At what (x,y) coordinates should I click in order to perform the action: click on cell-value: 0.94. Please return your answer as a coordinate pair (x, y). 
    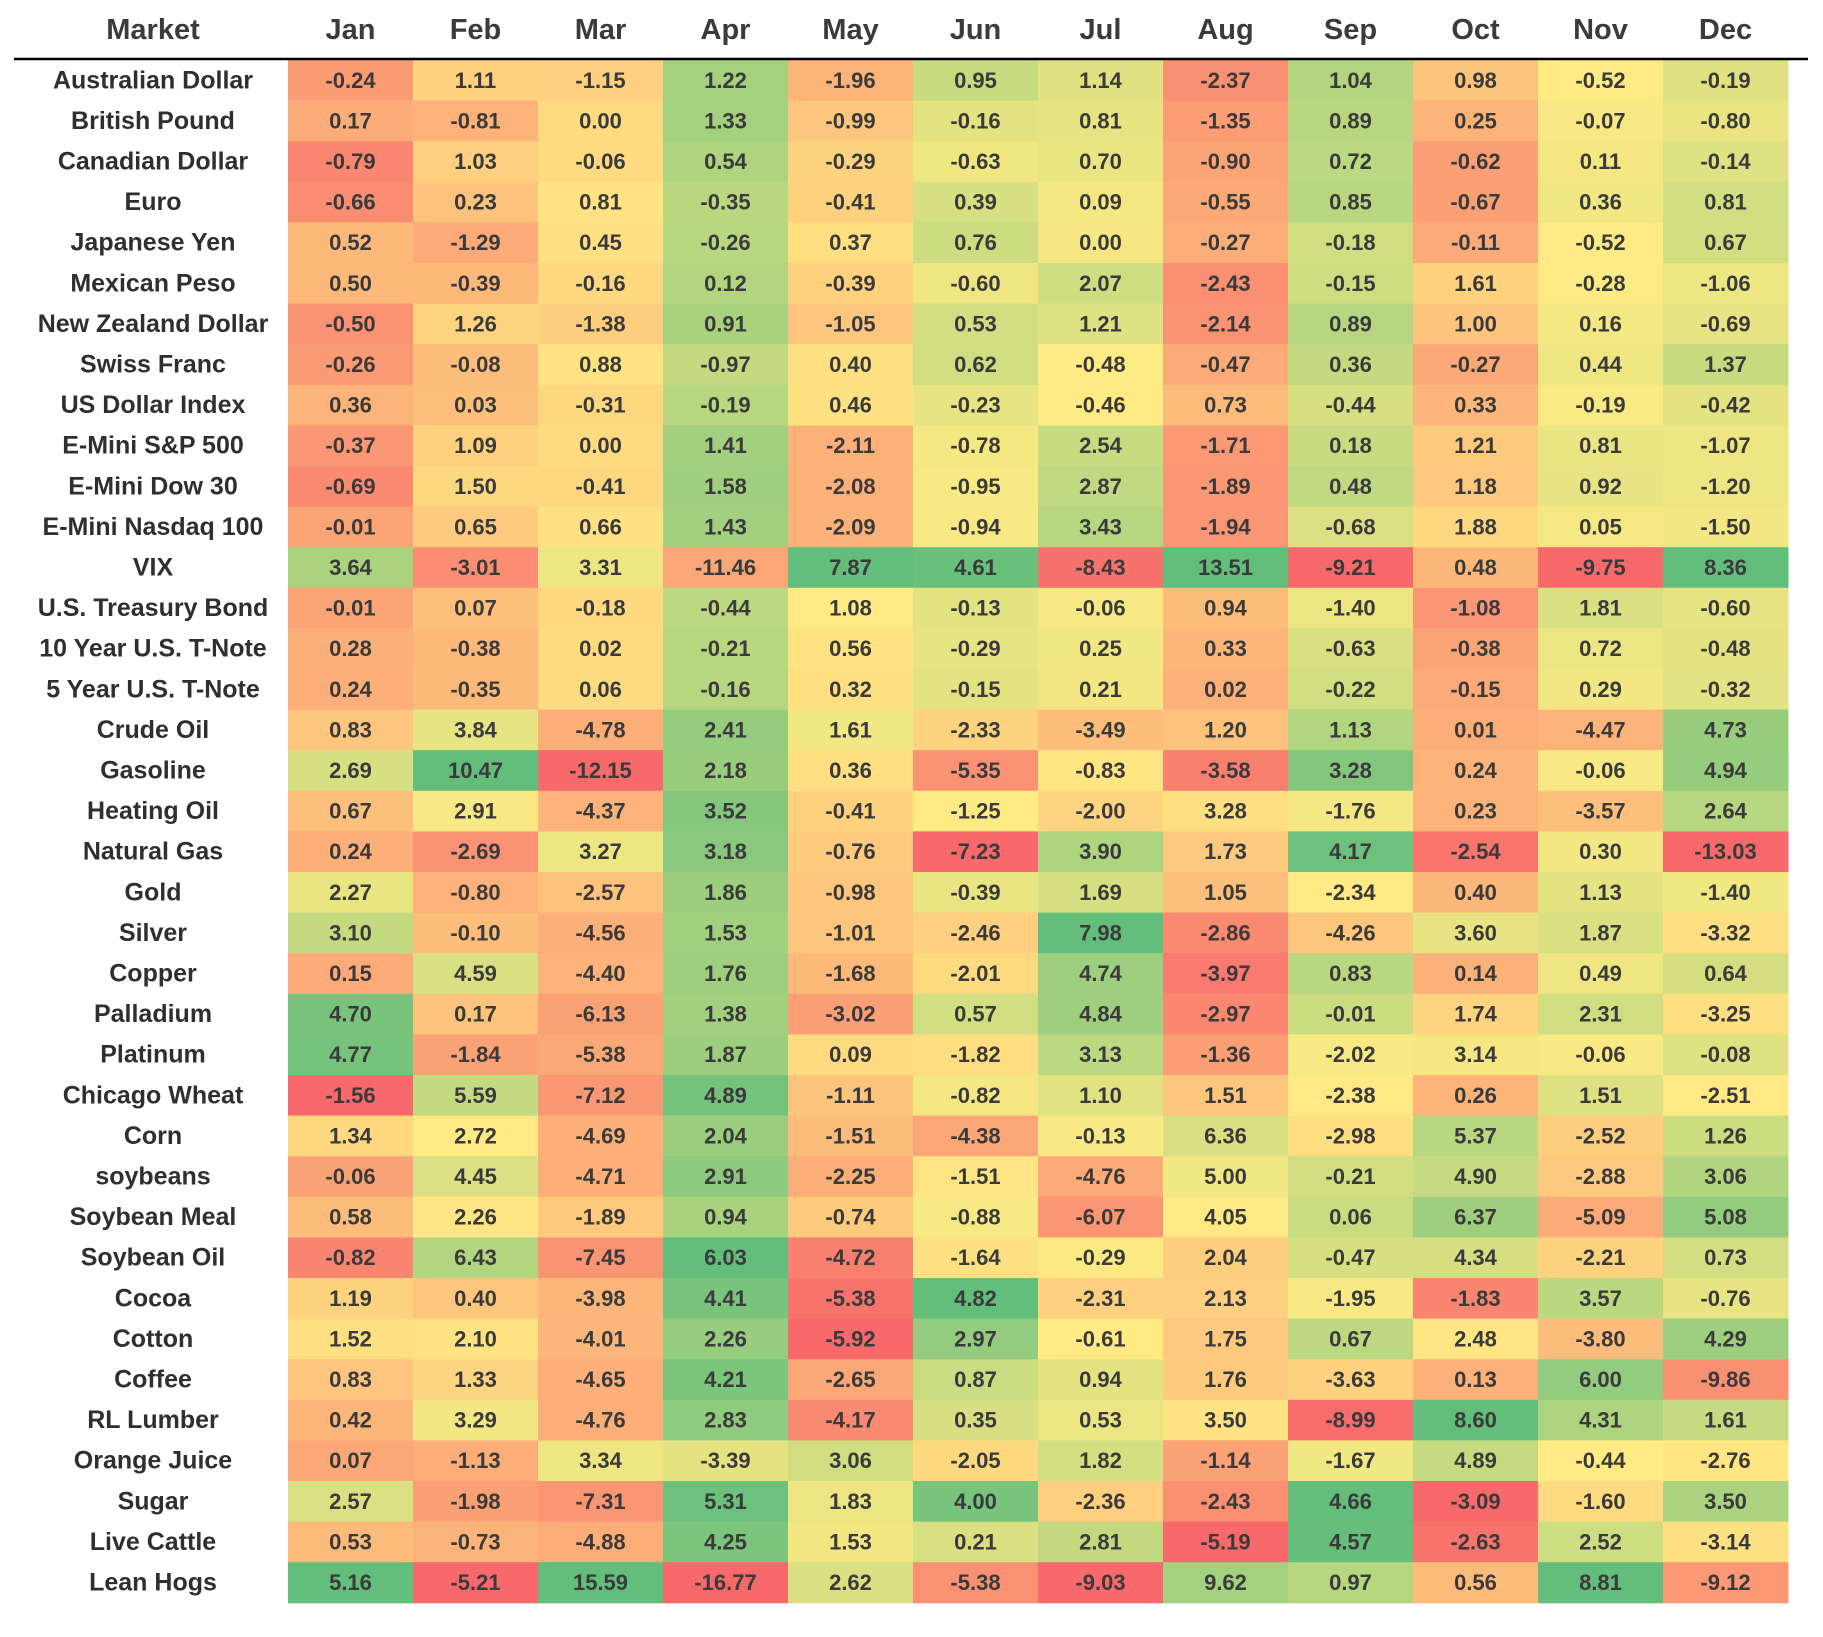
    Looking at the image, I should click on (1101, 1379).